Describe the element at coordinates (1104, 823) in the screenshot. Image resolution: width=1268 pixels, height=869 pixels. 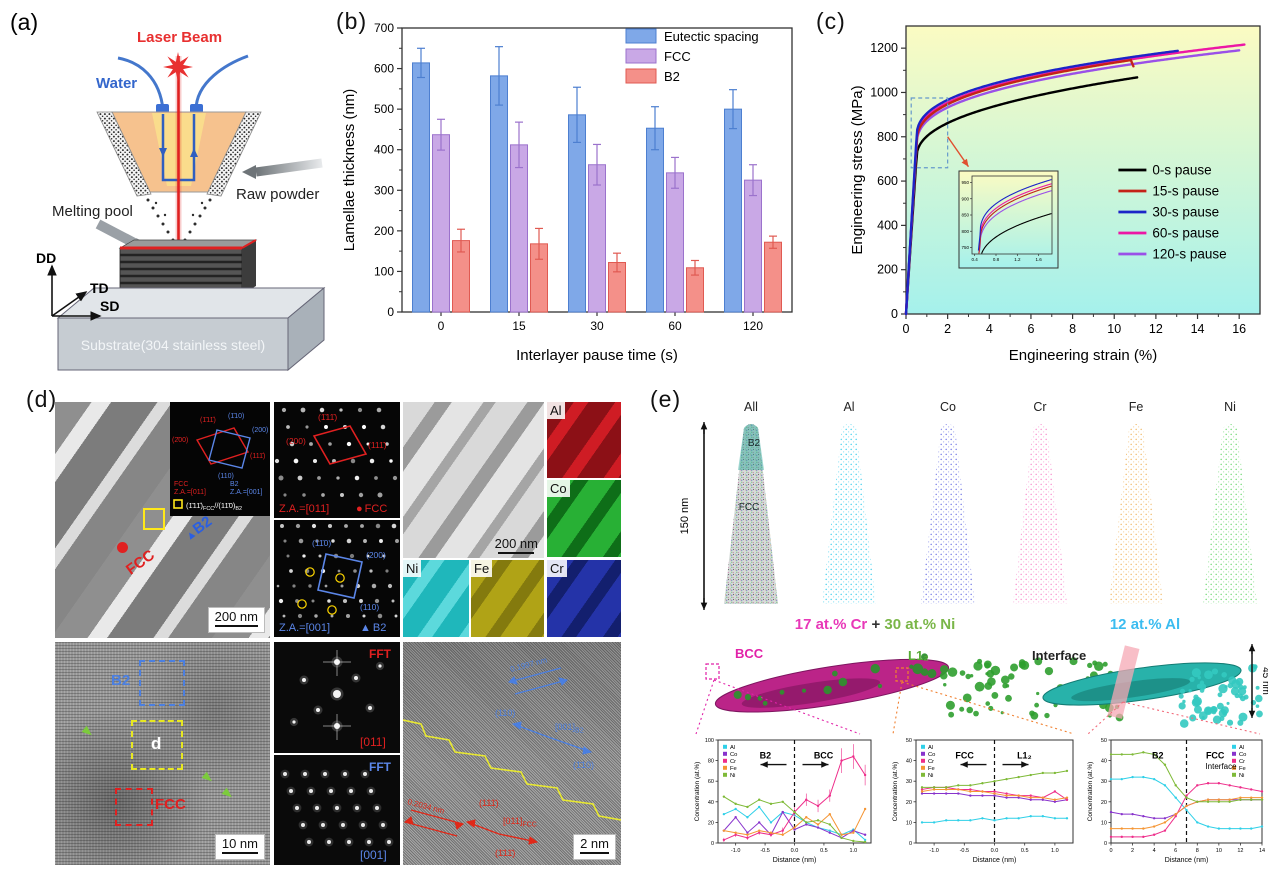
I see `svg-text: 10` at that location.